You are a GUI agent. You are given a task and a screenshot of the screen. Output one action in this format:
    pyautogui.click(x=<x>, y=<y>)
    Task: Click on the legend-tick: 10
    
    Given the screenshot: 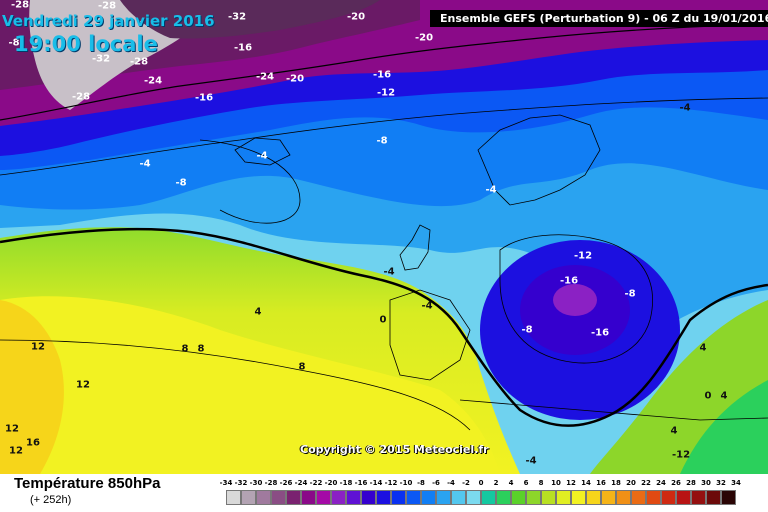 What is the action you would take?
    pyautogui.click(x=556, y=483)
    